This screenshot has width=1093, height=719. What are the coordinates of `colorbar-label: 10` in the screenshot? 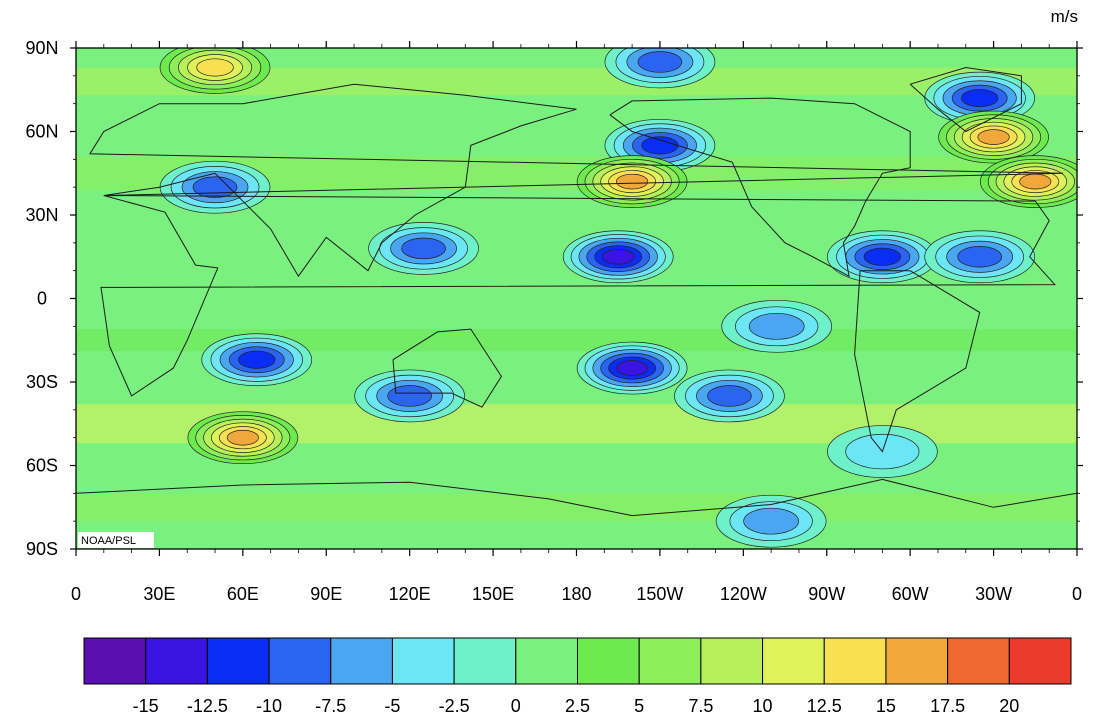 It's located at (763, 706).